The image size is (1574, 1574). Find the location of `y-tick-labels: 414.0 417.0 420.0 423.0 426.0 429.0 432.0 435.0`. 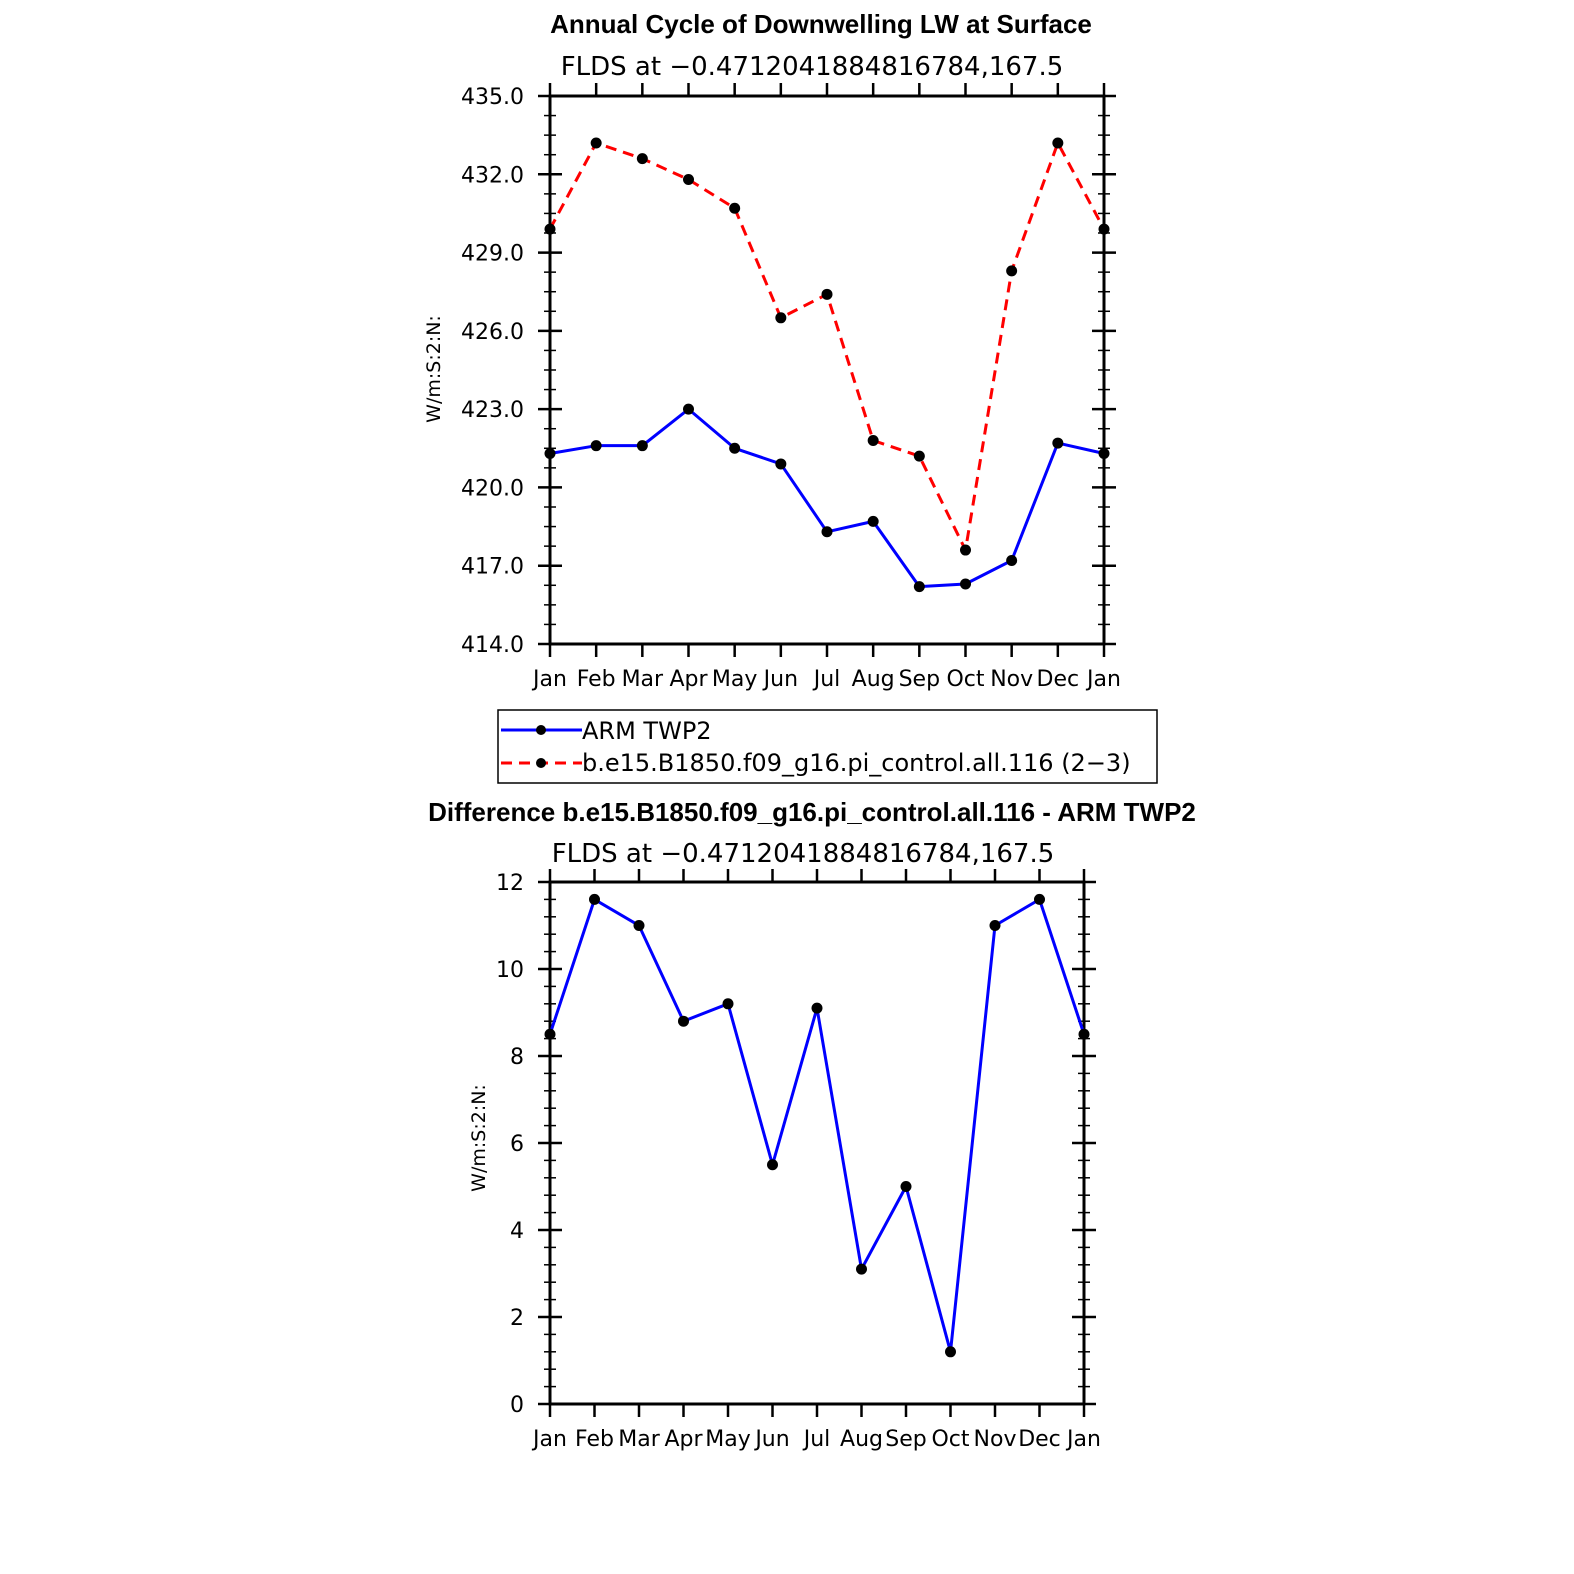

y-tick-labels: 414.0 417.0 420.0 423.0 426.0 429.0 432.0 435.0 is located at coordinates (492, 371).